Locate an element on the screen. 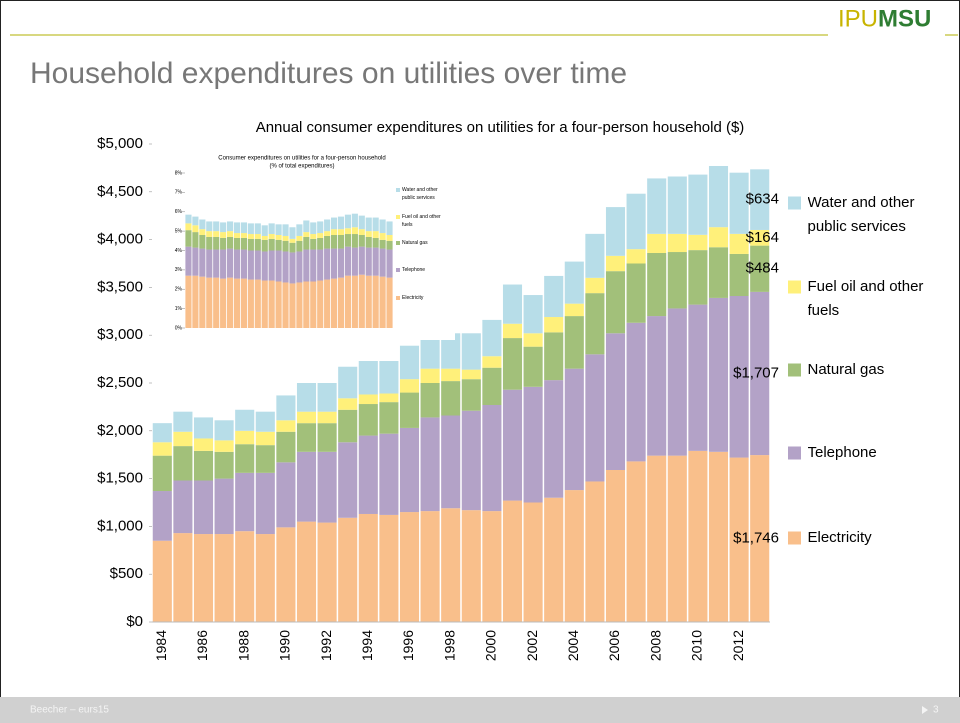  legend-label: Water and other public services is located at coordinates (861, 214).